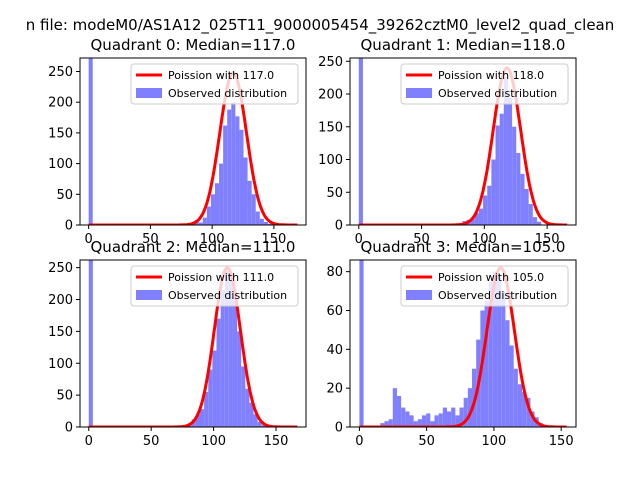  Describe the element at coordinates (421, 239) in the screenshot. I see `x-tick-label: 50` at that location.